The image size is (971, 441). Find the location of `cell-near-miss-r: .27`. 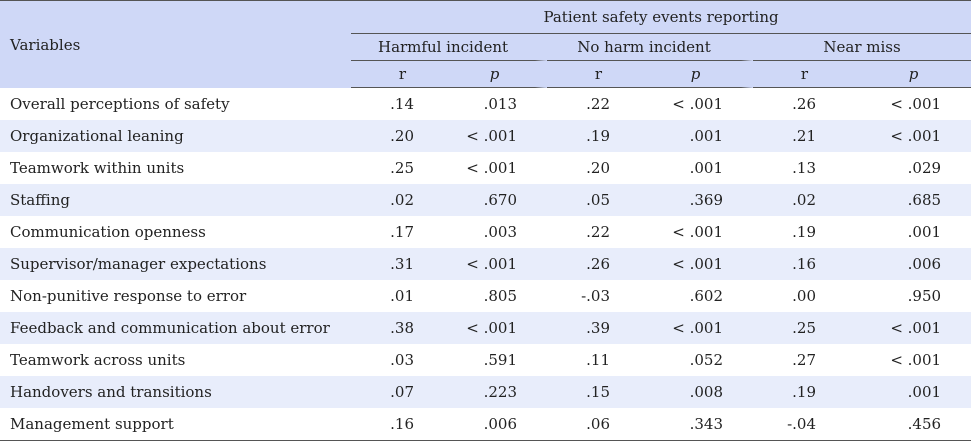

cell-near-miss-r: .27 is located at coordinates (804, 360).